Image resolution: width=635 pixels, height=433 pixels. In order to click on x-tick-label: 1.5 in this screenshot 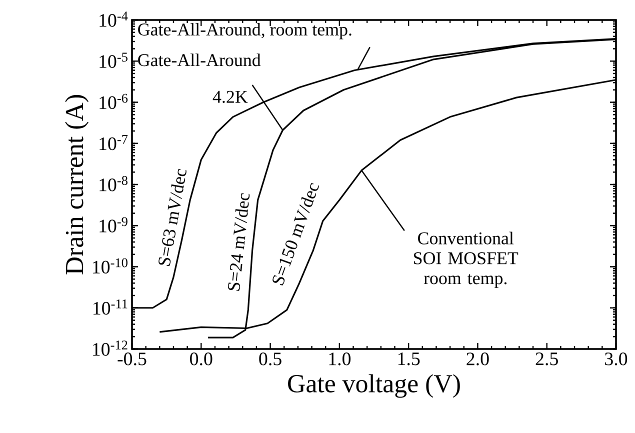, I will do `click(409, 359)`.